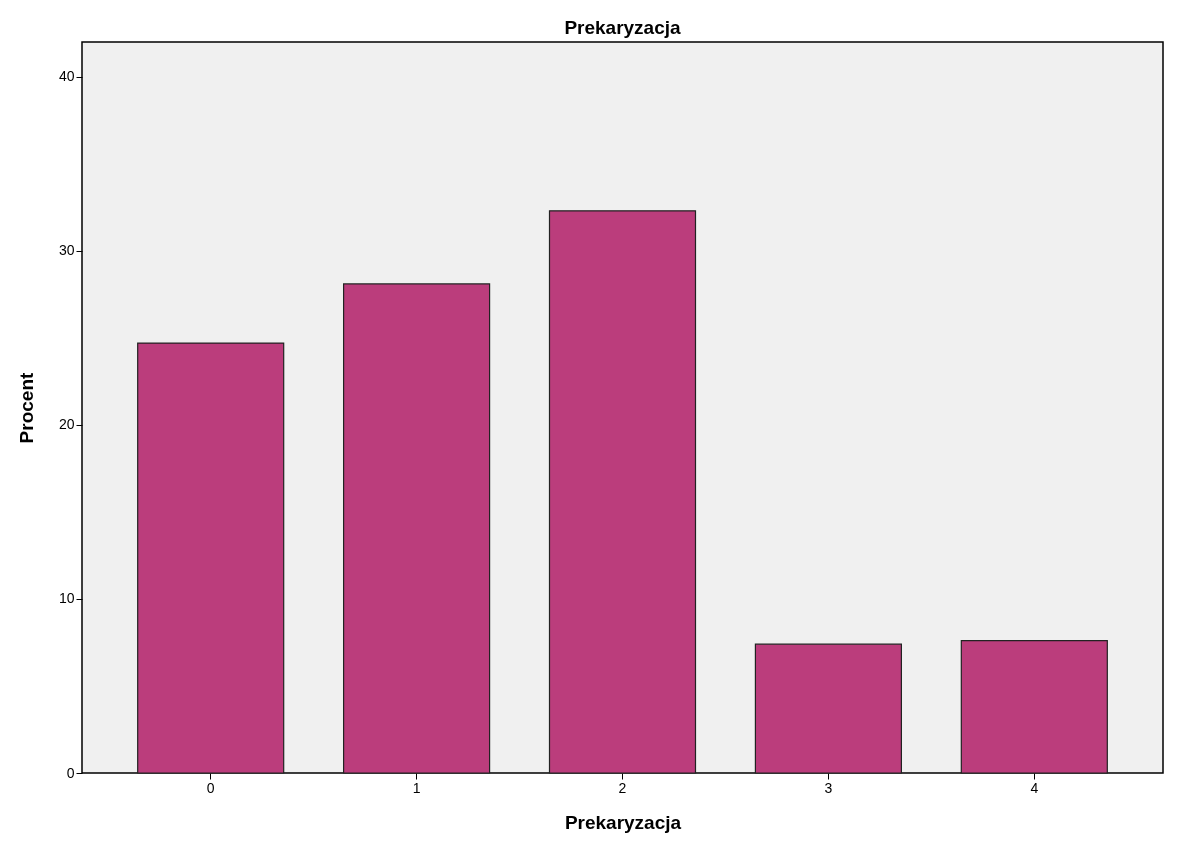 The height and width of the screenshot is (859, 1177). Describe the element at coordinates (623, 27) in the screenshot. I see `chart-title: Prekaryzacja` at that location.